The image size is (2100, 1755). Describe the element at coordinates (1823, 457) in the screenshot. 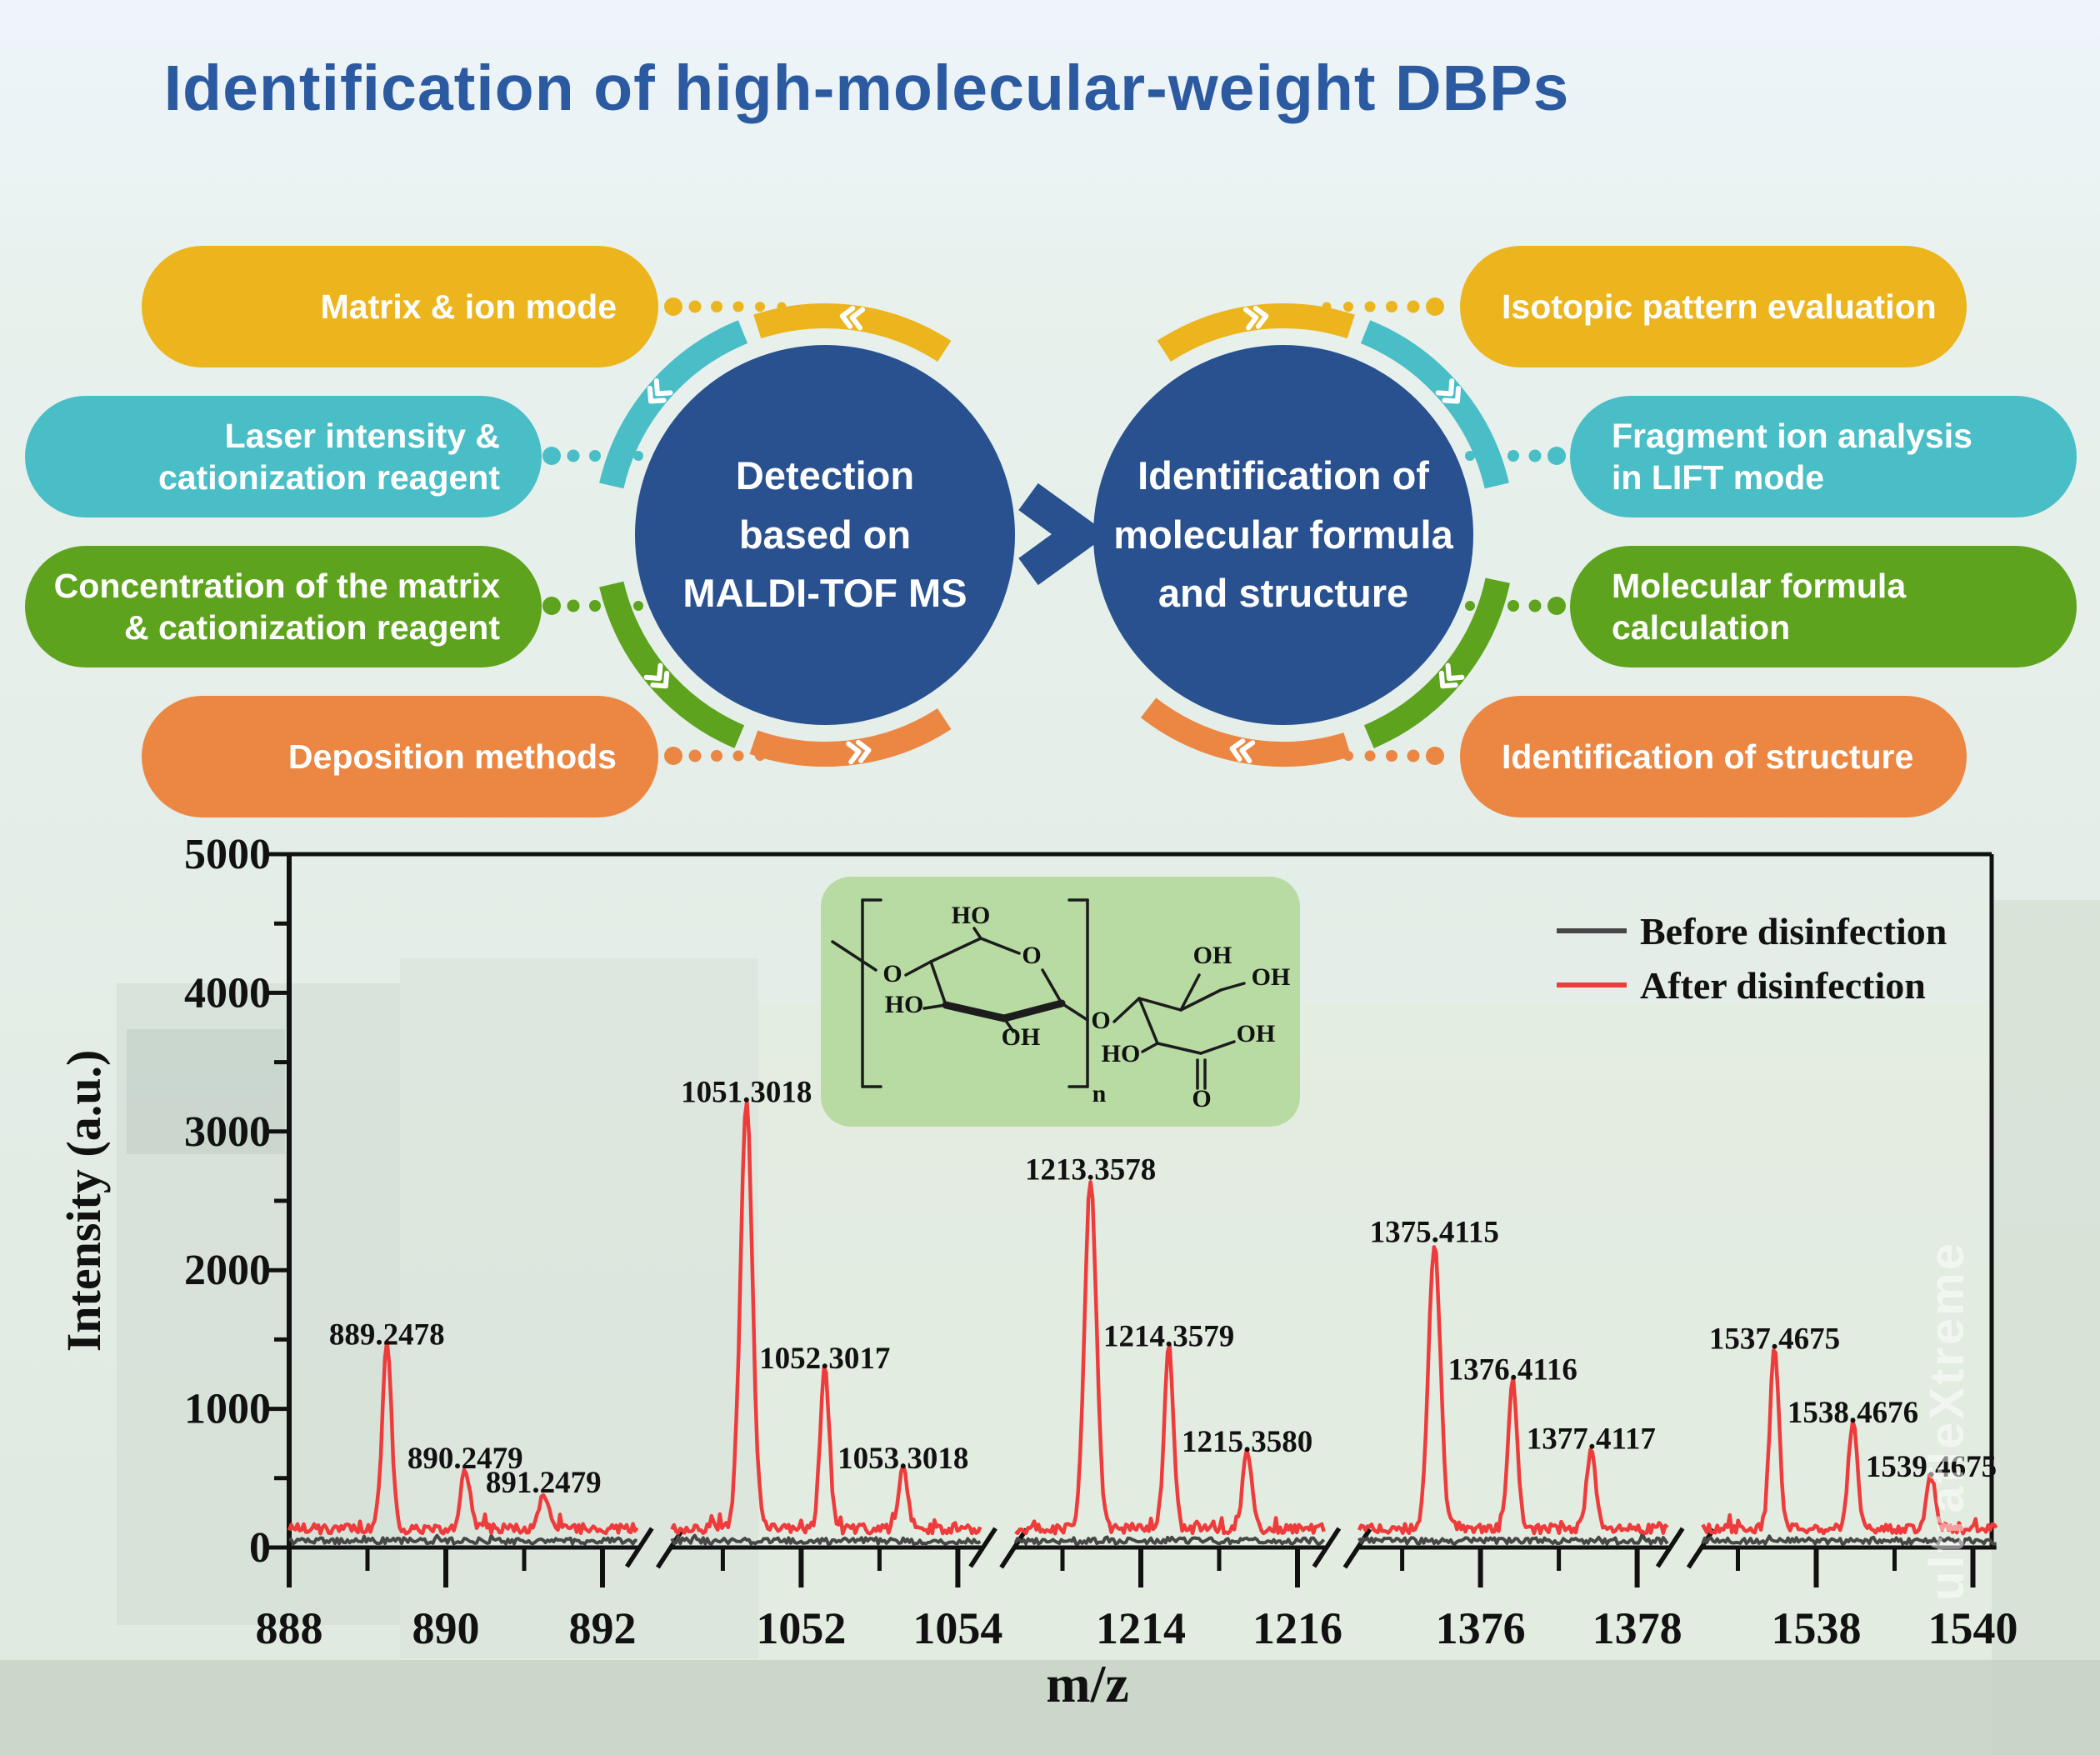

I see `pill-fragment-ion-analysis: Fragment ion analysis in LIFT mode` at that location.